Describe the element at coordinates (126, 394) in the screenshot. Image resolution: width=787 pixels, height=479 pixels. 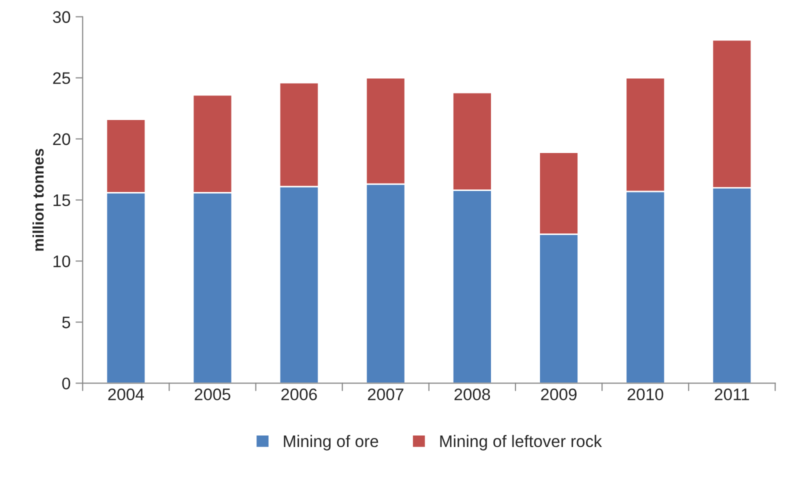
I see `x-tick-label: 2004` at that location.